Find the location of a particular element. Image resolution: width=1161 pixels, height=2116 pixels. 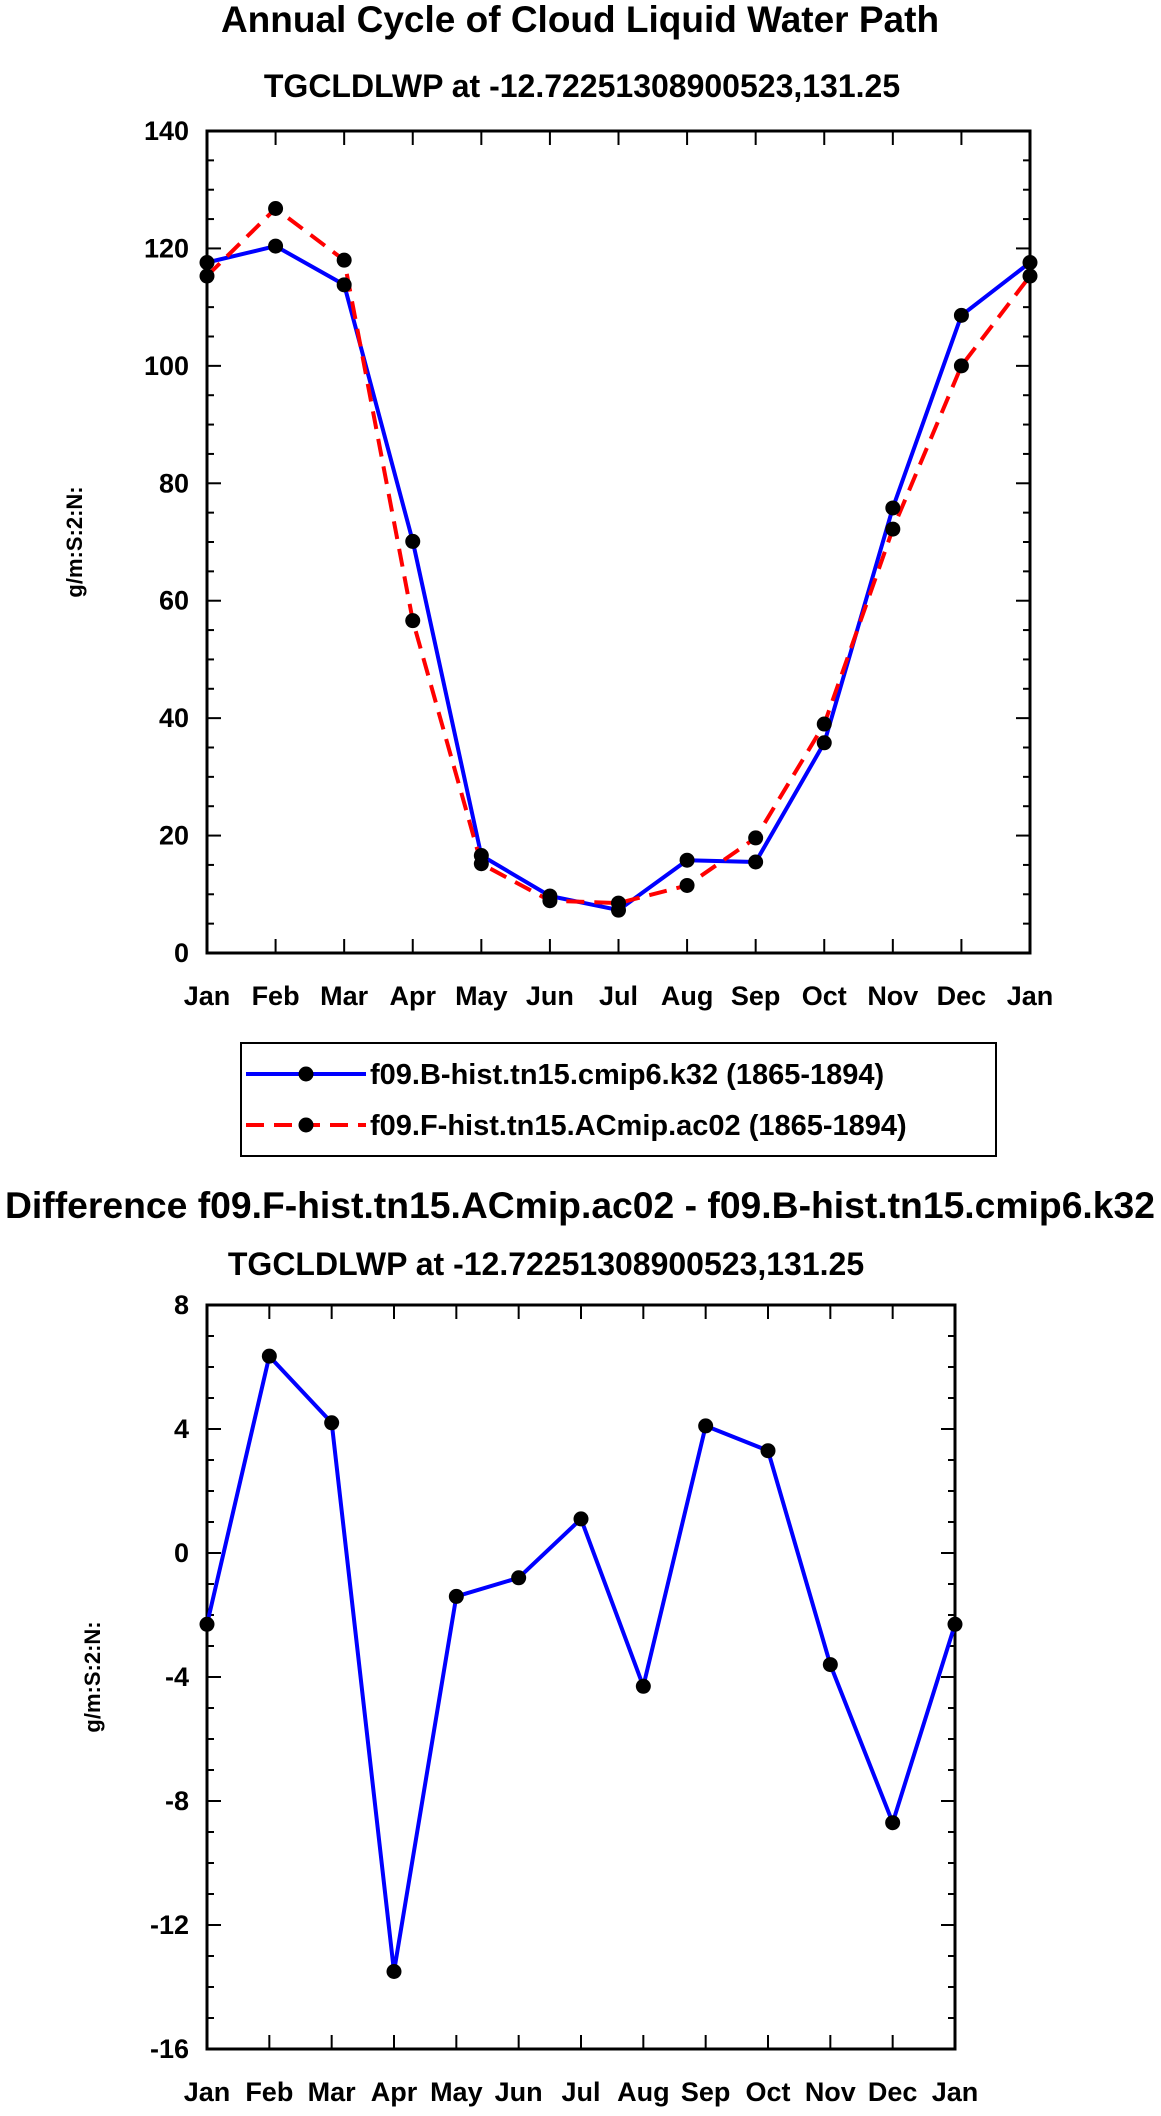

chart1-subtitle: TGCLDLWP at -12.72251308900523,131.25 is located at coordinates (582, 86).